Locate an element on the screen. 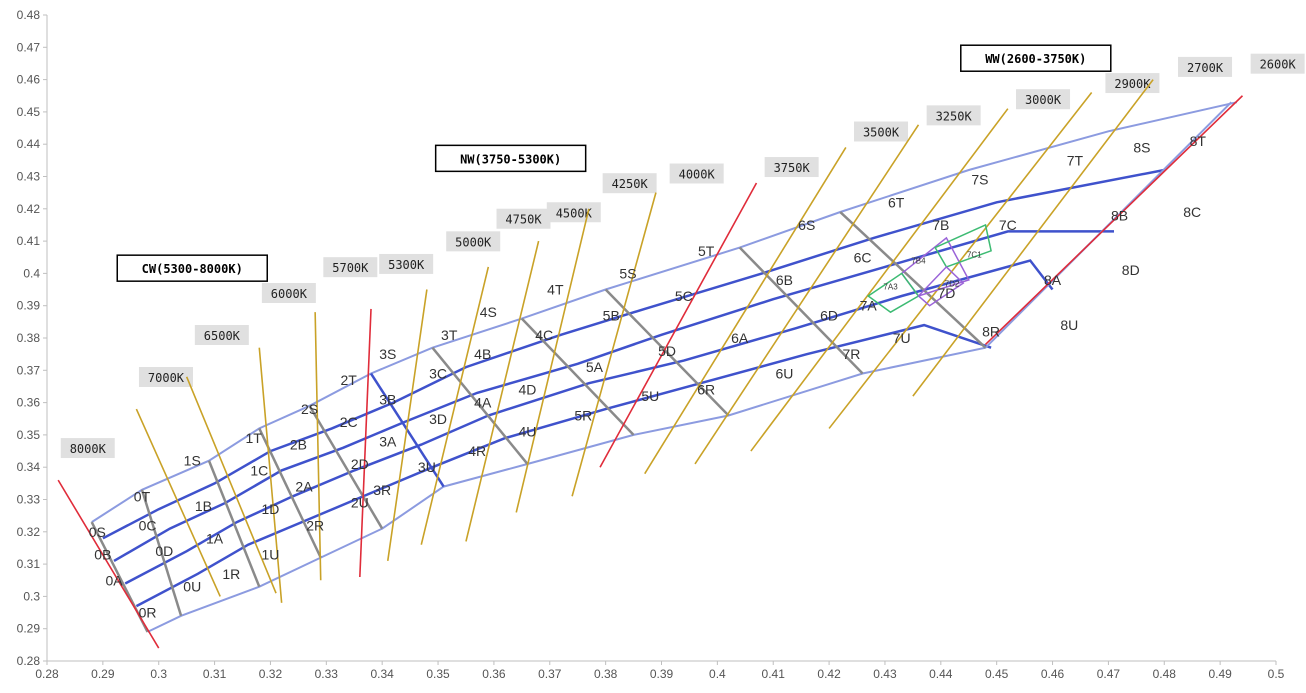 This screenshot has height=693, width=1306. bin-label: 8U is located at coordinates (1069, 325).